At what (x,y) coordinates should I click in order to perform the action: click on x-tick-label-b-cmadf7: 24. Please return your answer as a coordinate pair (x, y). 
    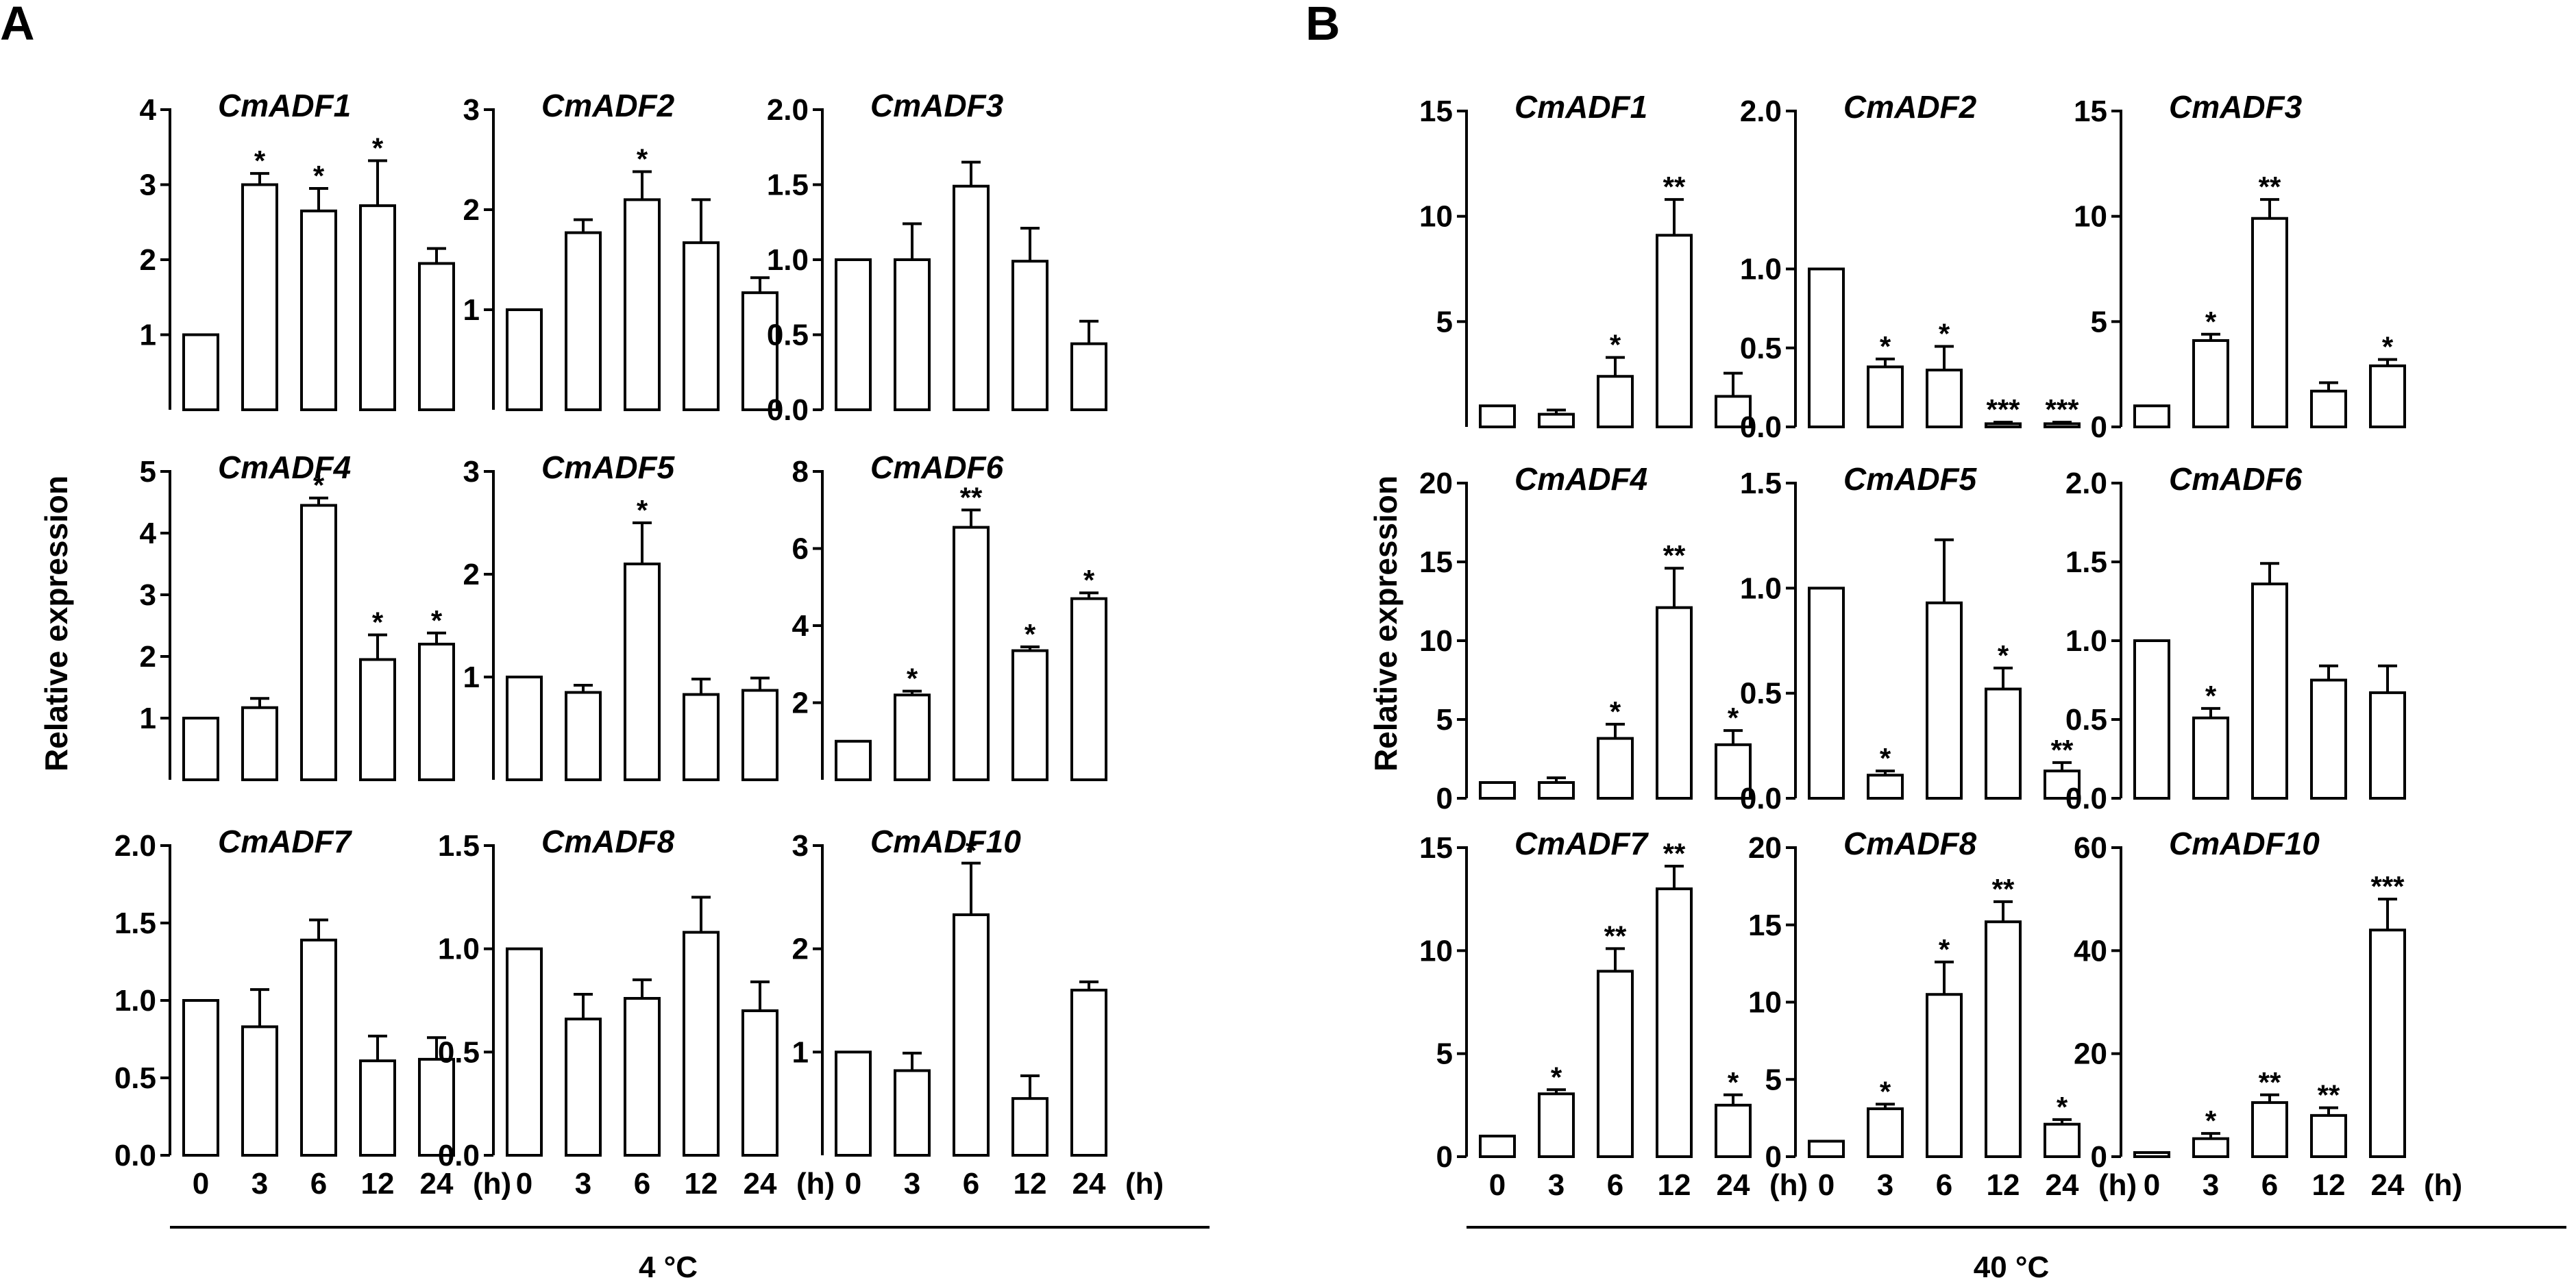
    Looking at the image, I should click on (1734, 1185).